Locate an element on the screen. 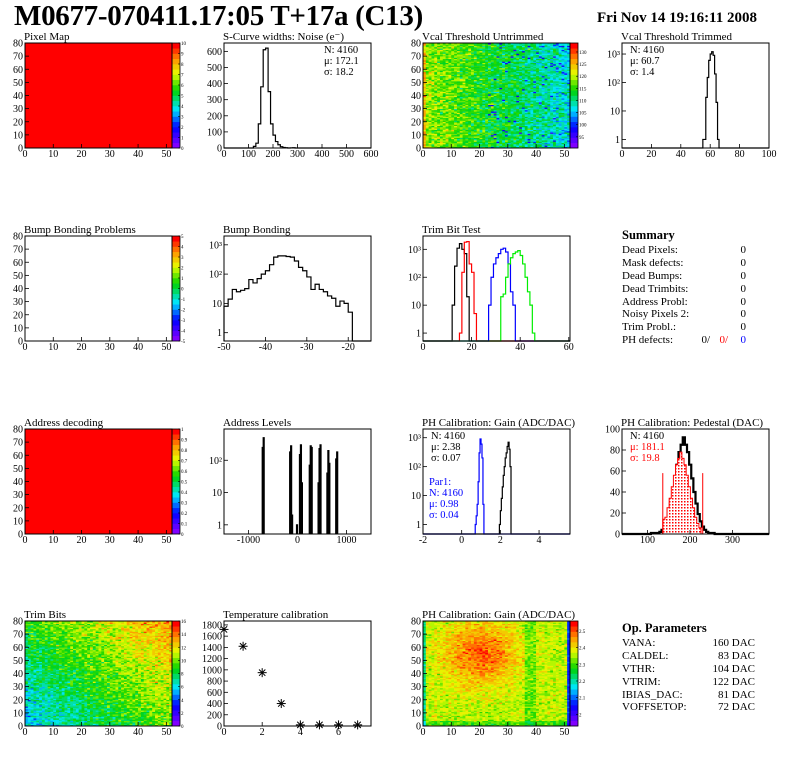 The height and width of the screenshot is (772, 796). x-tick-label: -20 is located at coordinates (348, 347).